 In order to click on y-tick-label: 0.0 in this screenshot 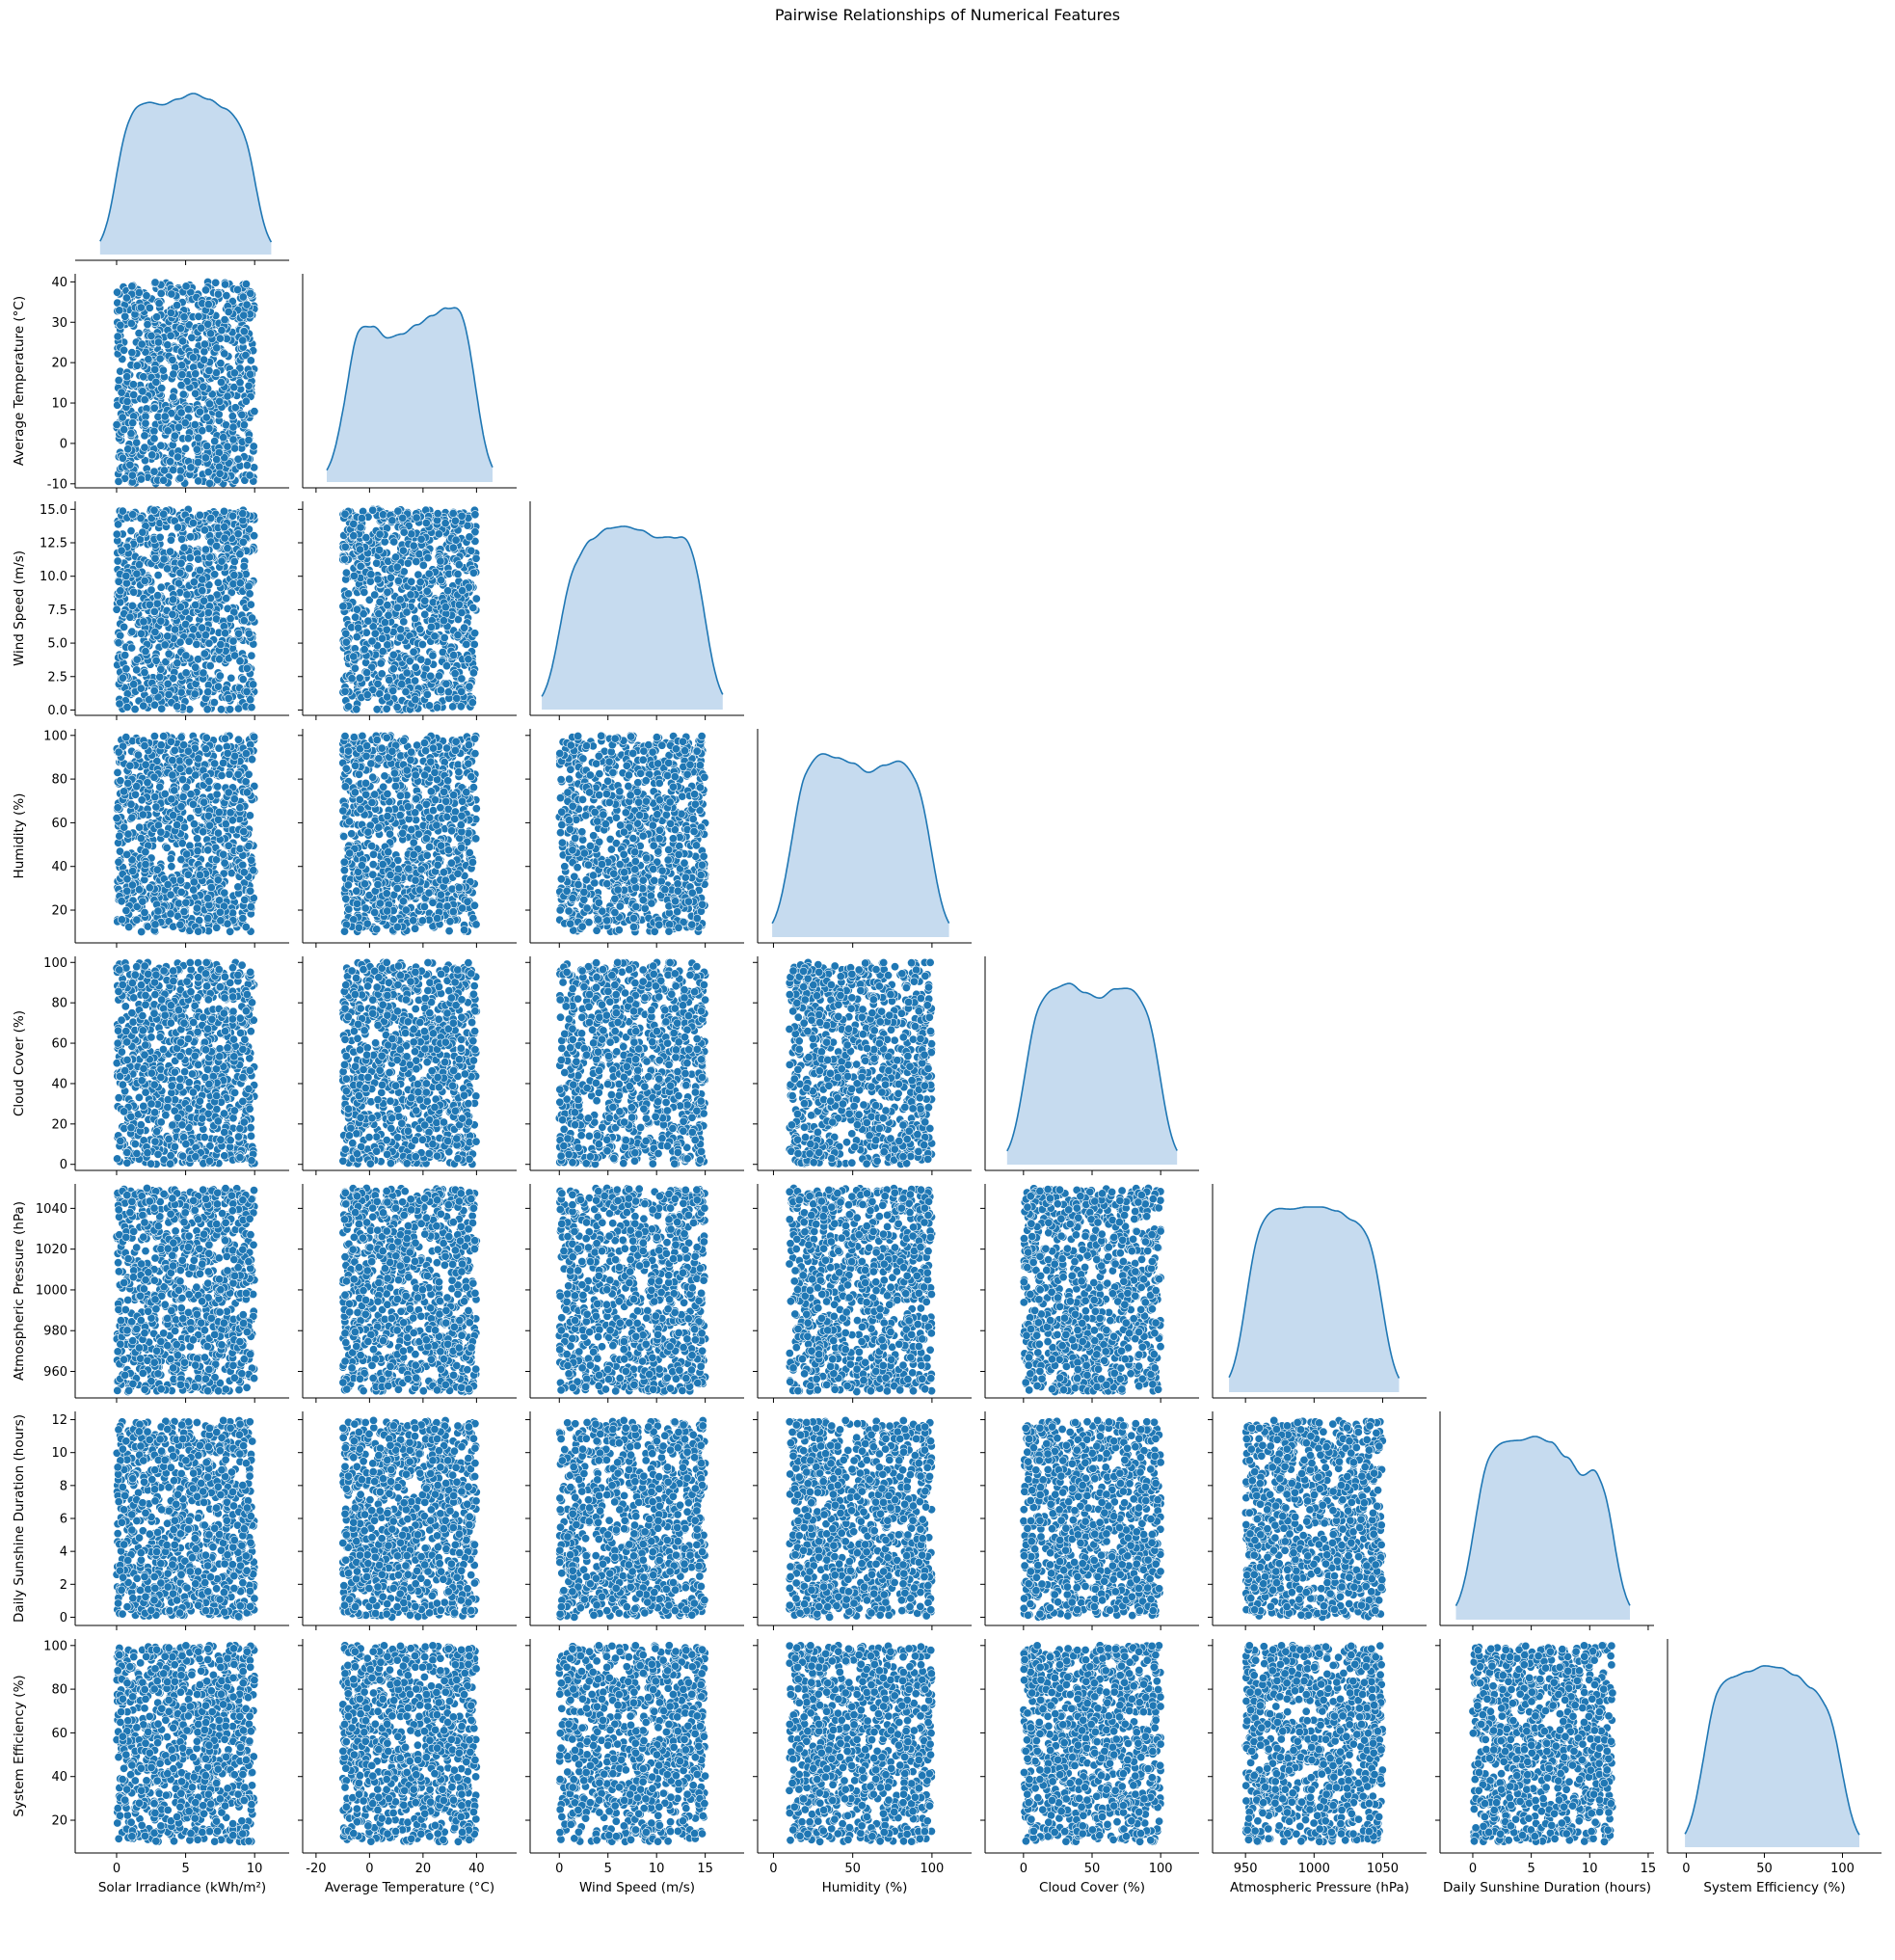, I will do `click(57, 711)`.